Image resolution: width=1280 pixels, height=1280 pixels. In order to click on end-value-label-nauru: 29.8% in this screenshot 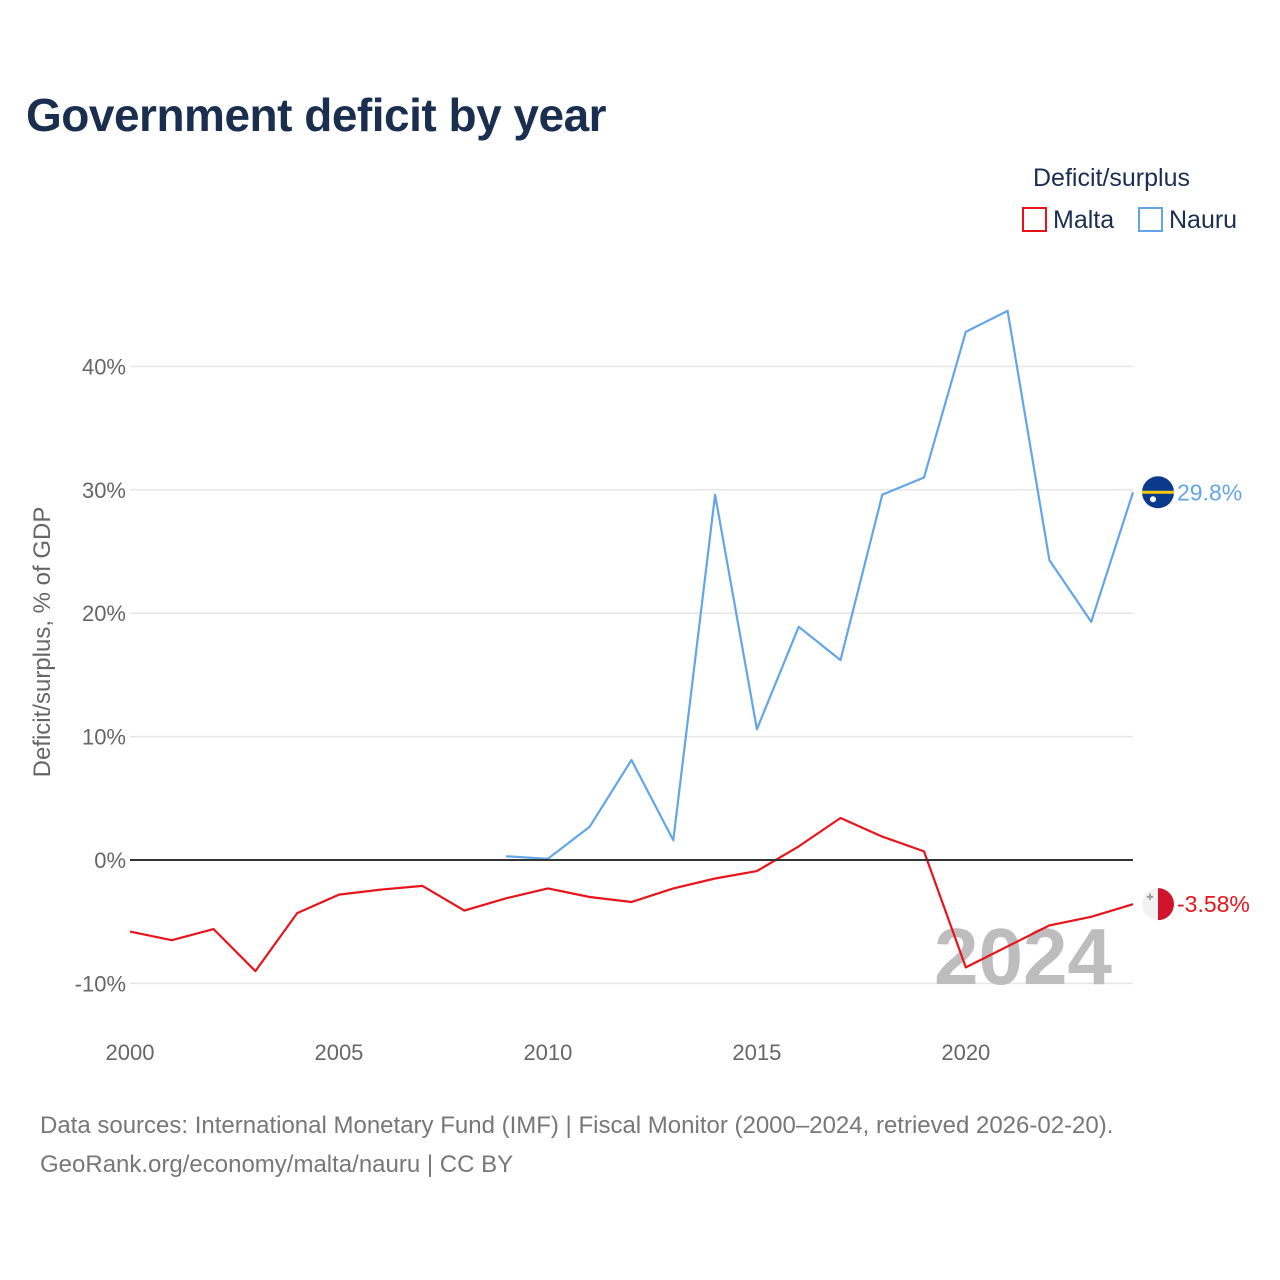, I will do `click(1209, 492)`.